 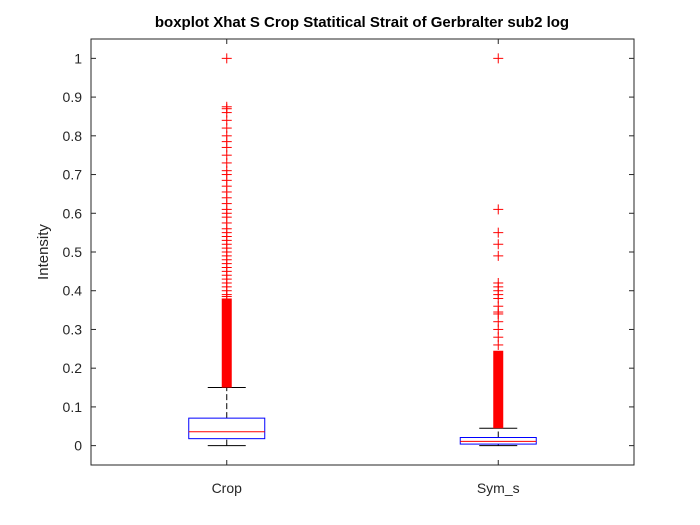 I want to click on box-crop, so click(x=227, y=250).